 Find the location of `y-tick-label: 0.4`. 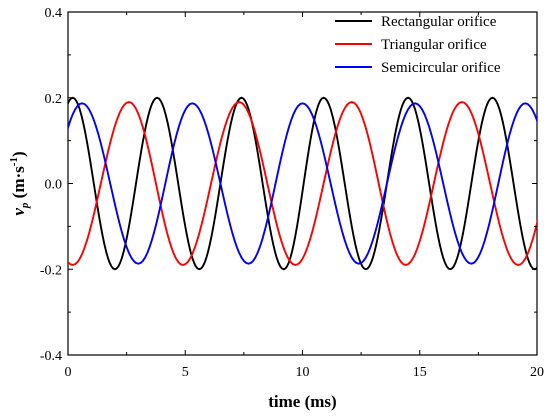

y-tick-label: 0.4 is located at coordinates (54, 13).